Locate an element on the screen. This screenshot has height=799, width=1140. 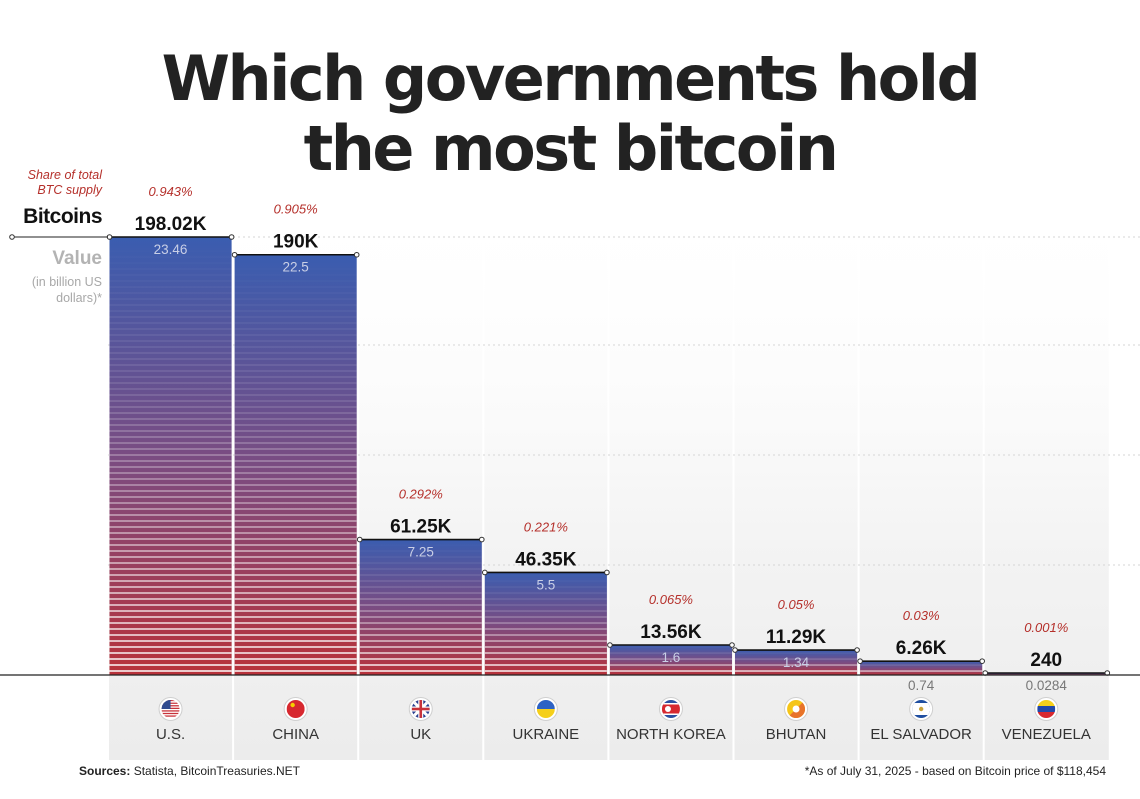
flag-dragon is located at coordinates (796, 709).